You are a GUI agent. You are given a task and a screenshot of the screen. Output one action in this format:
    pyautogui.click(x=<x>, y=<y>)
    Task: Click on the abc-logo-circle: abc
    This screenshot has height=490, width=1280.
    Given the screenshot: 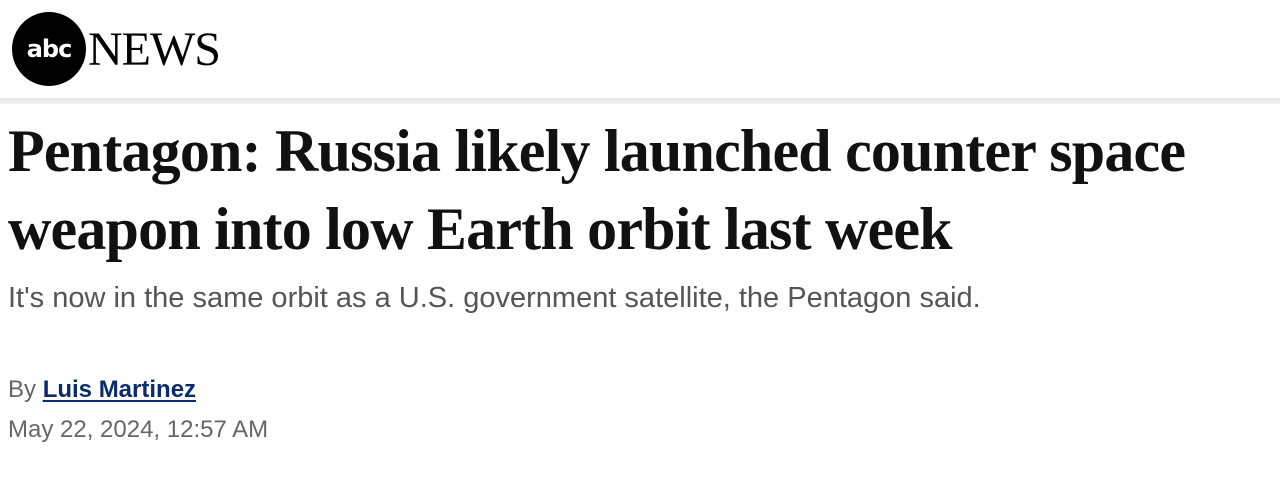 What is the action you would take?
    pyautogui.click(x=49, y=49)
    